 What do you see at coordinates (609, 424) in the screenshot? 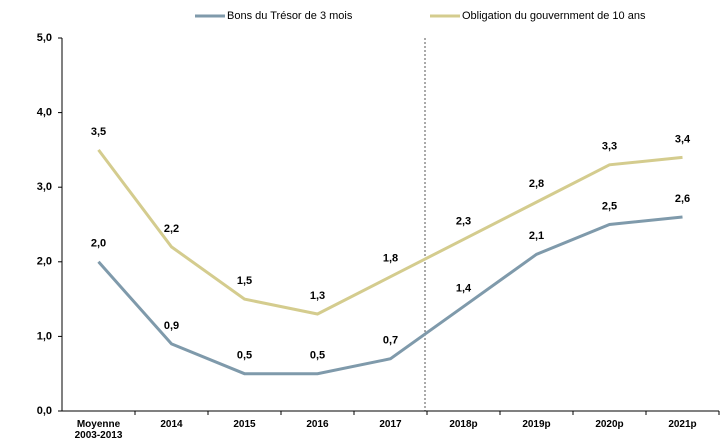
I see `x-tick-label: 2020p` at bounding box center [609, 424].